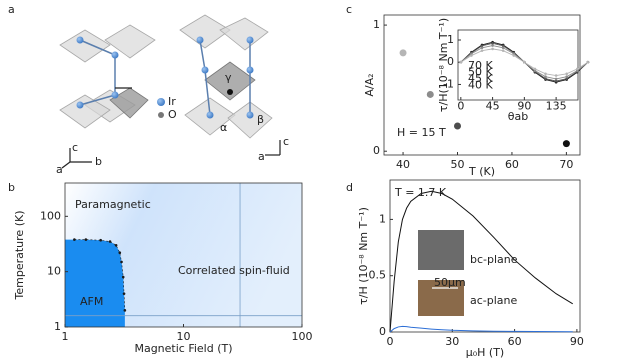 The height and width of the screenshot is (359, 628). Describe the element at coordinates (556, 105) in the screenshot. I see `x-tick-label: 135` at that location.